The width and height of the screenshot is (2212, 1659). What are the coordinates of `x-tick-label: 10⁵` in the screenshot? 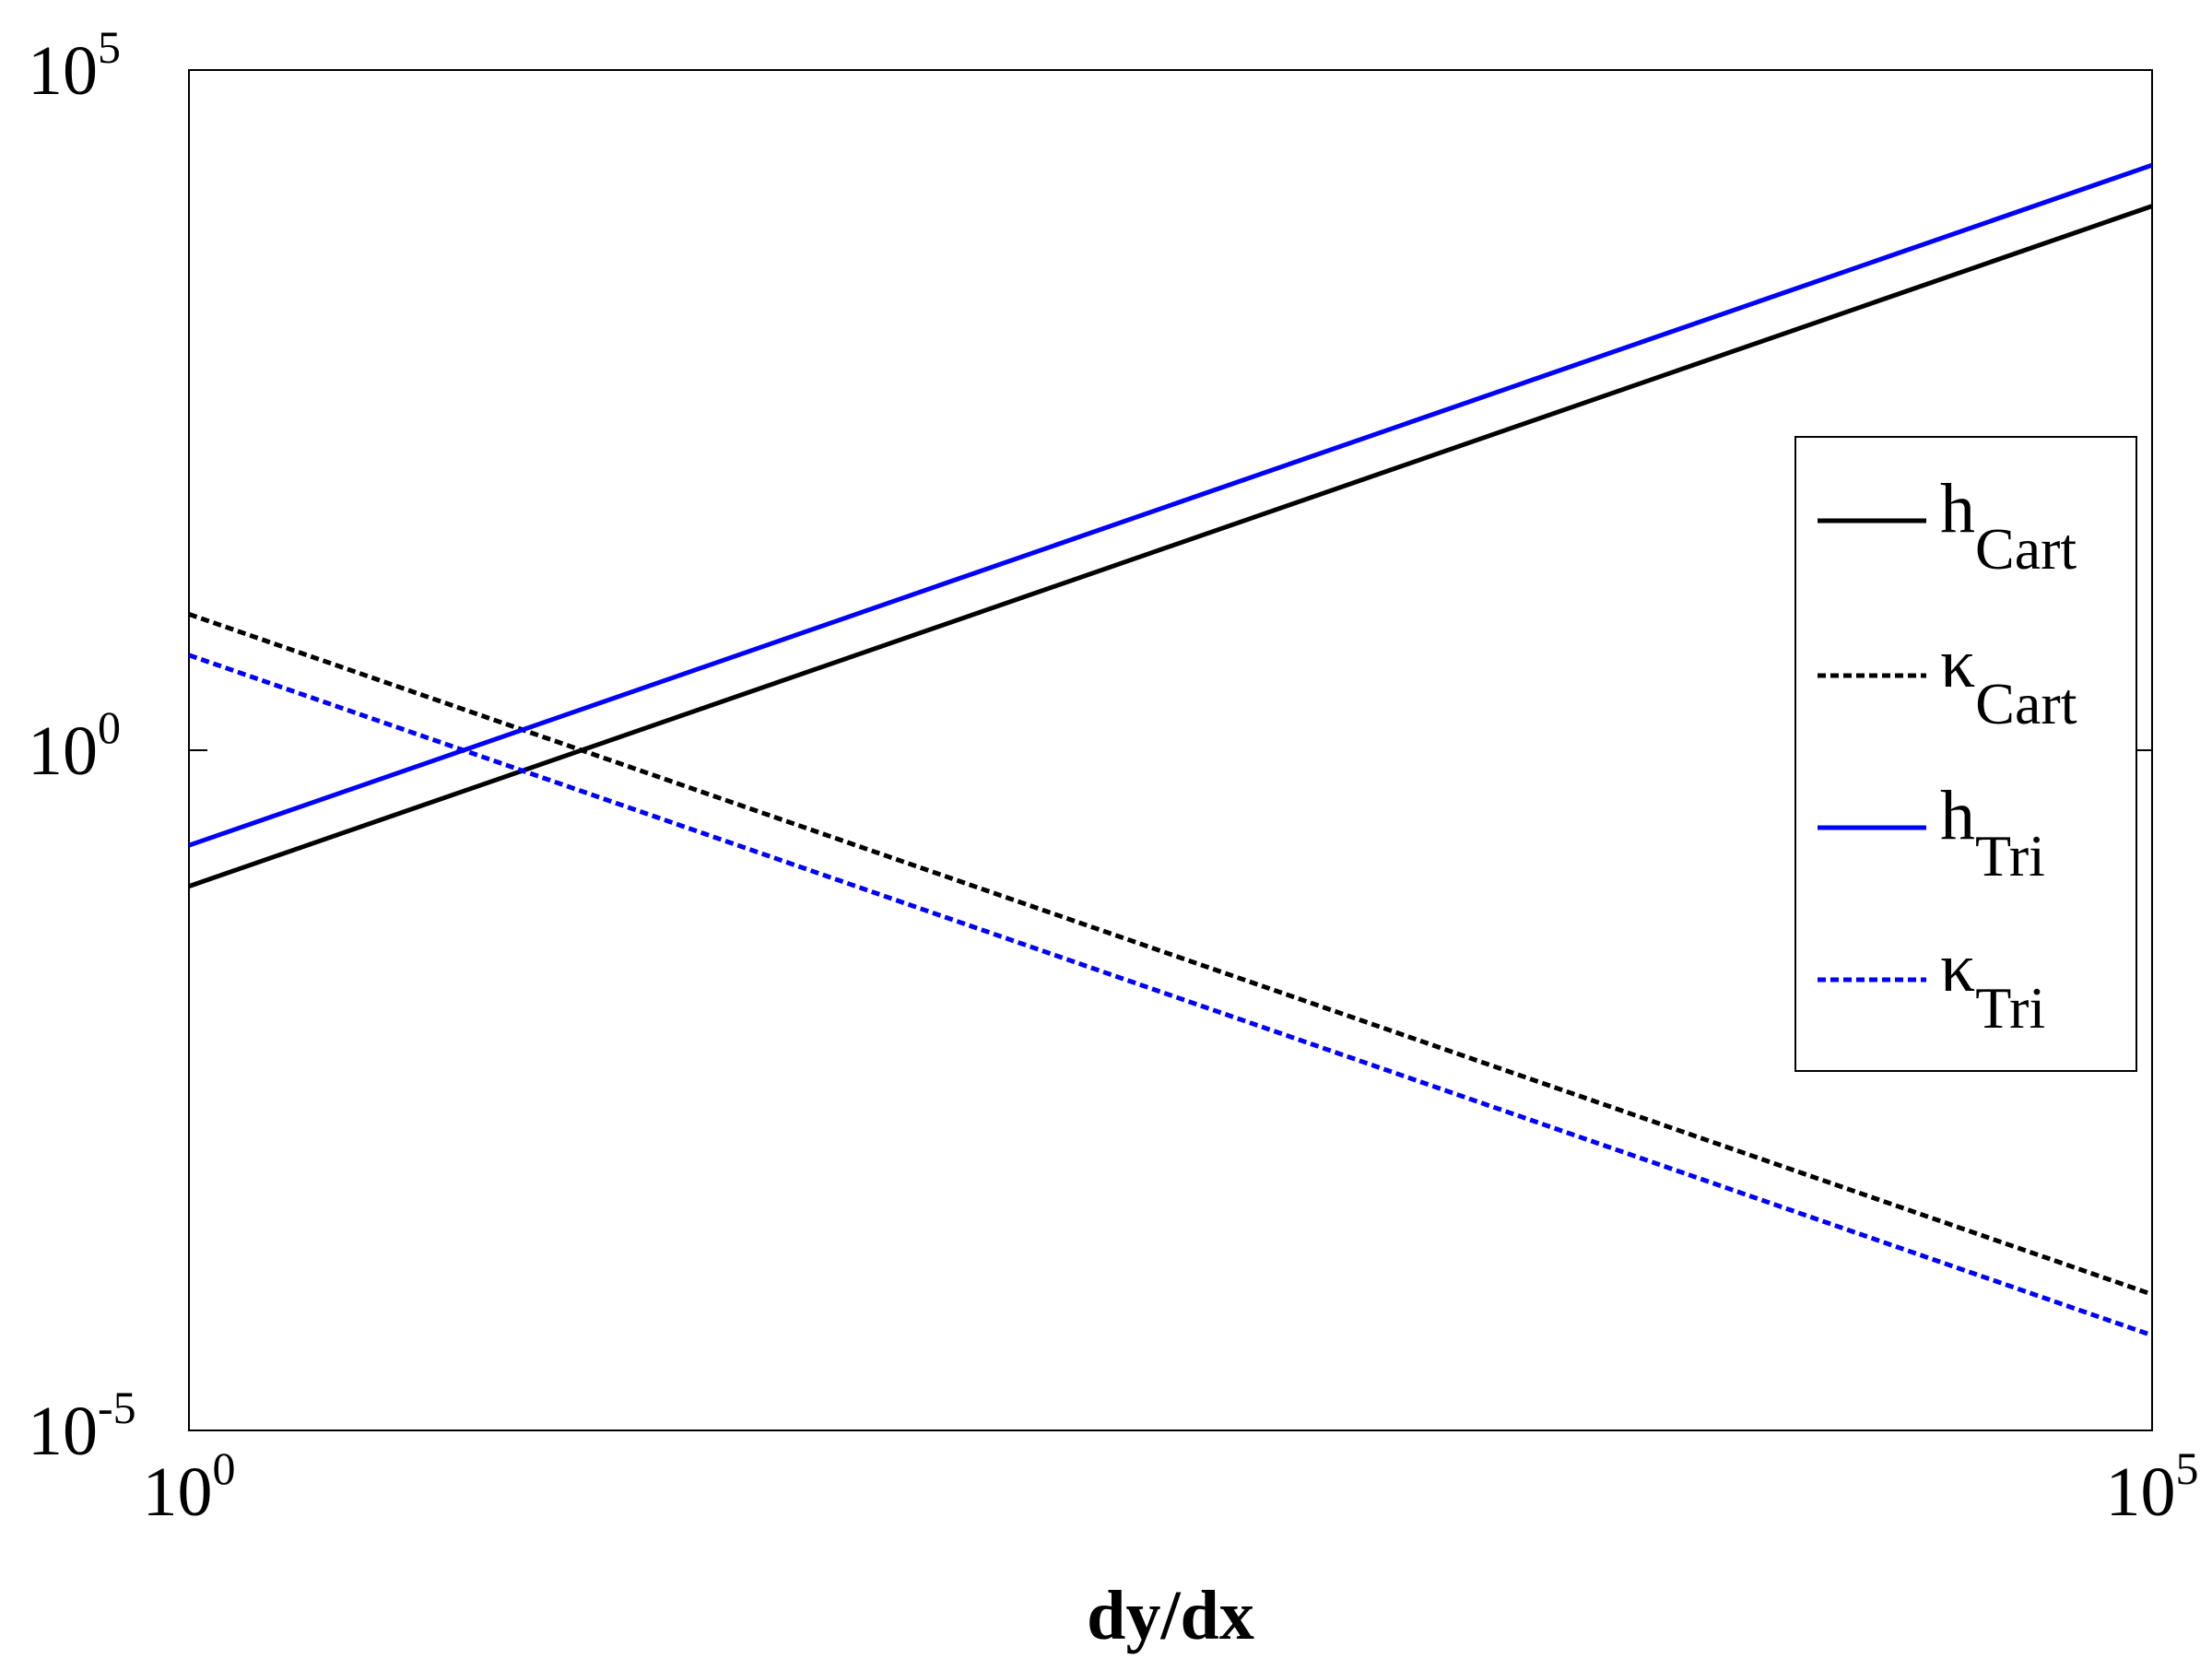 It's located at (2152, 1486).